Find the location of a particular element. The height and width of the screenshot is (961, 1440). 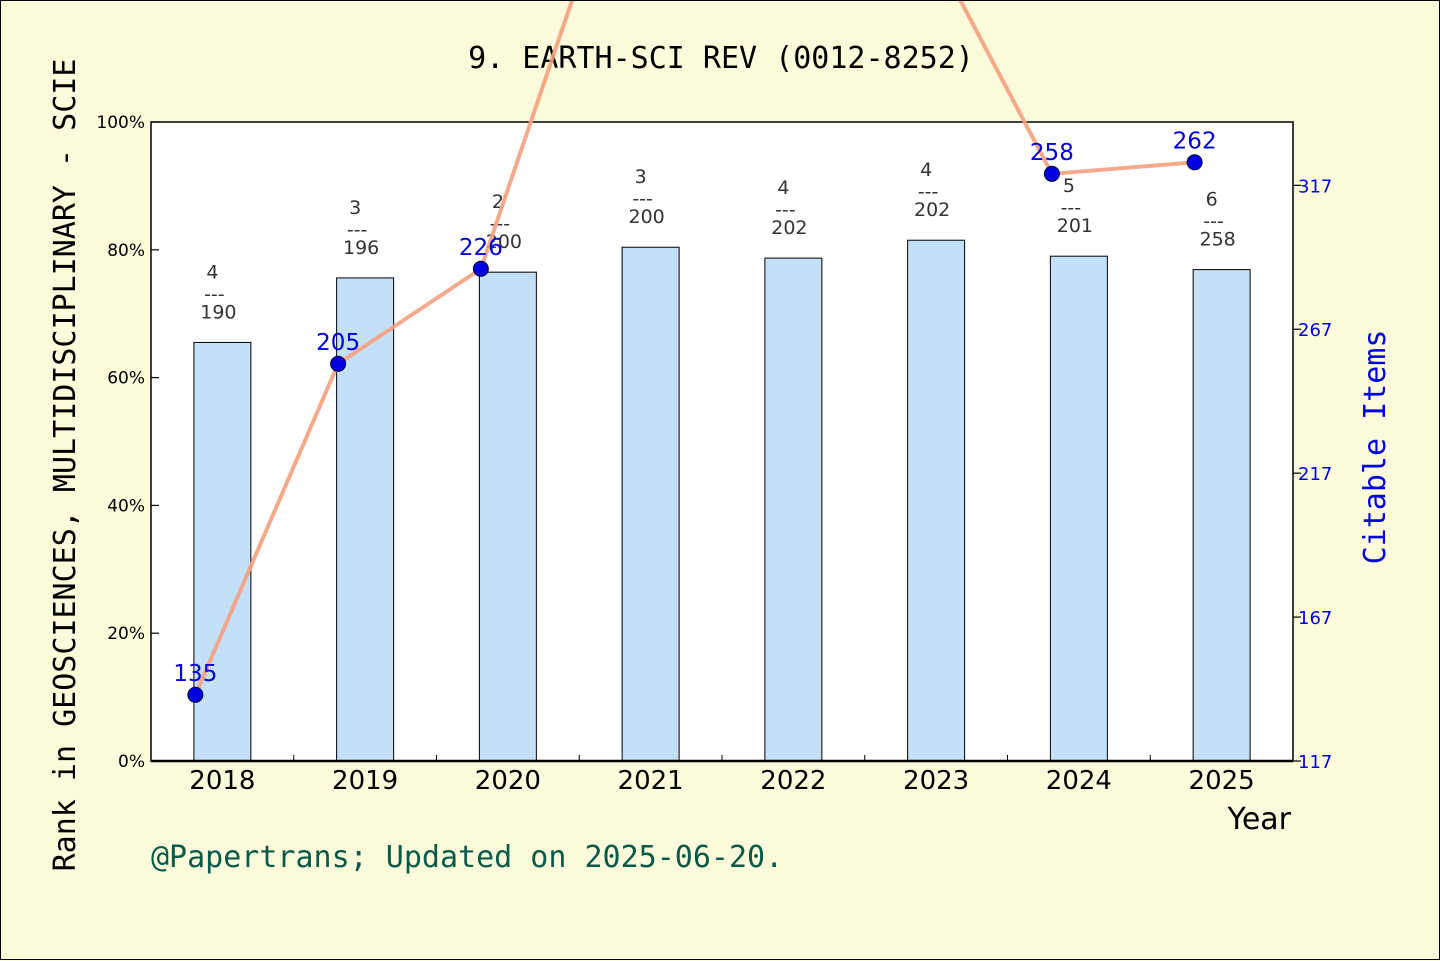

line-point-2024 is located at coordinates (1051, 173).